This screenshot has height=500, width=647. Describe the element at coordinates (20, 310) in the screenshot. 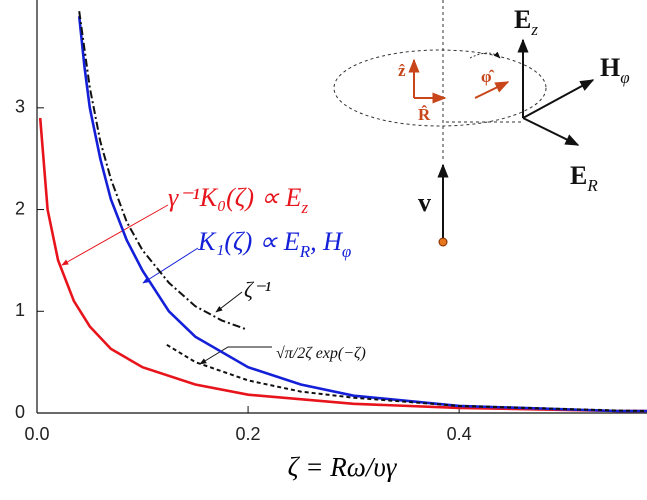

I see `y-tick-label: 1` at that location.